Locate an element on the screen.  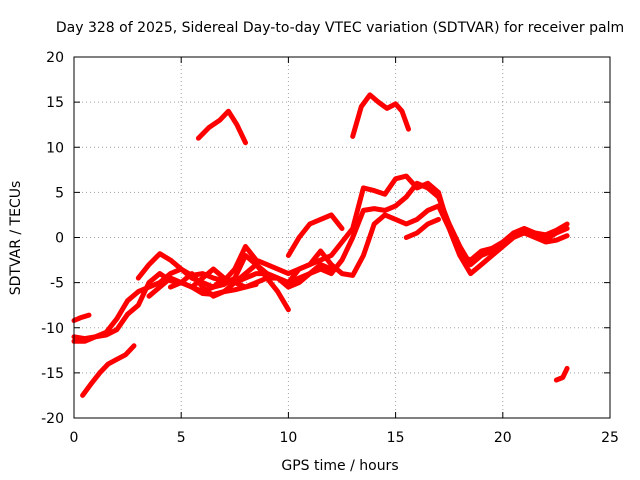
y-tick-label: 15 is located at coordinates (55, 103).